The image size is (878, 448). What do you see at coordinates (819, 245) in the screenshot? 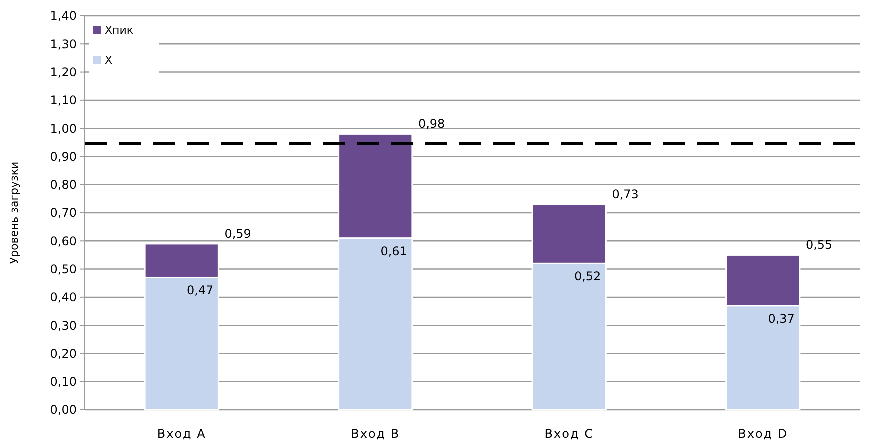
I see `total-label: 0,55` at bounding box center [819, 245].